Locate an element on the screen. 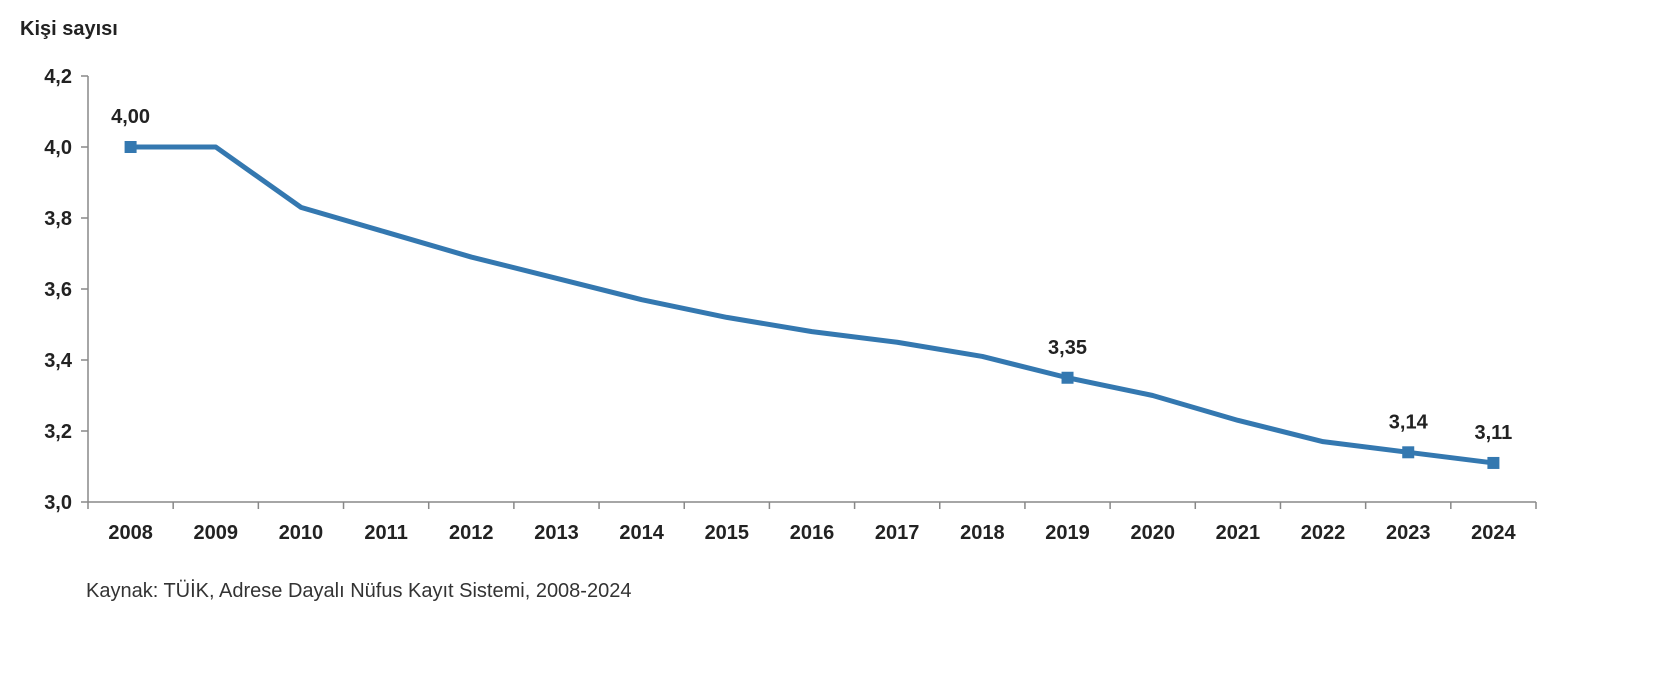 The image size is (1674, 675). x-tick-label: 2020 is located at coordinates (1152, 533).